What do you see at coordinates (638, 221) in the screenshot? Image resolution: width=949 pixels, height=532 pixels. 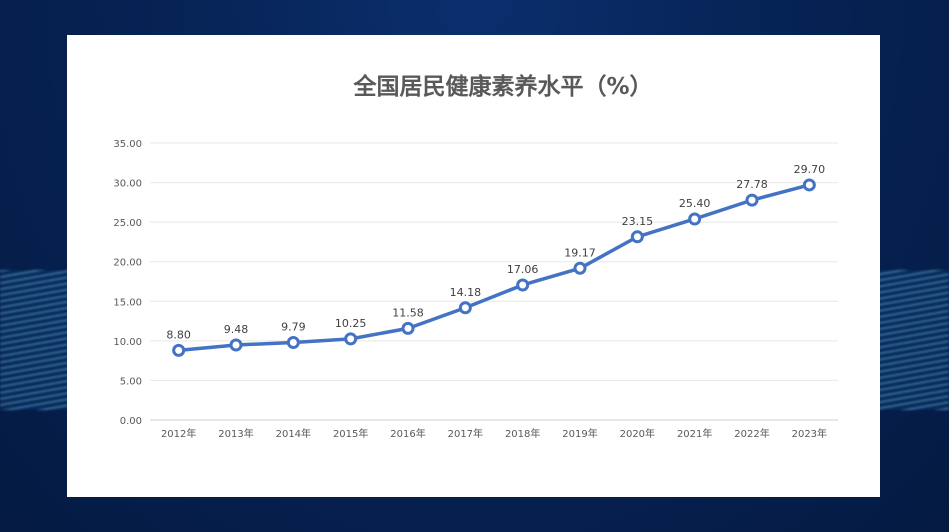 I see `data-label: 23.15` at bounding box center [638, 221].